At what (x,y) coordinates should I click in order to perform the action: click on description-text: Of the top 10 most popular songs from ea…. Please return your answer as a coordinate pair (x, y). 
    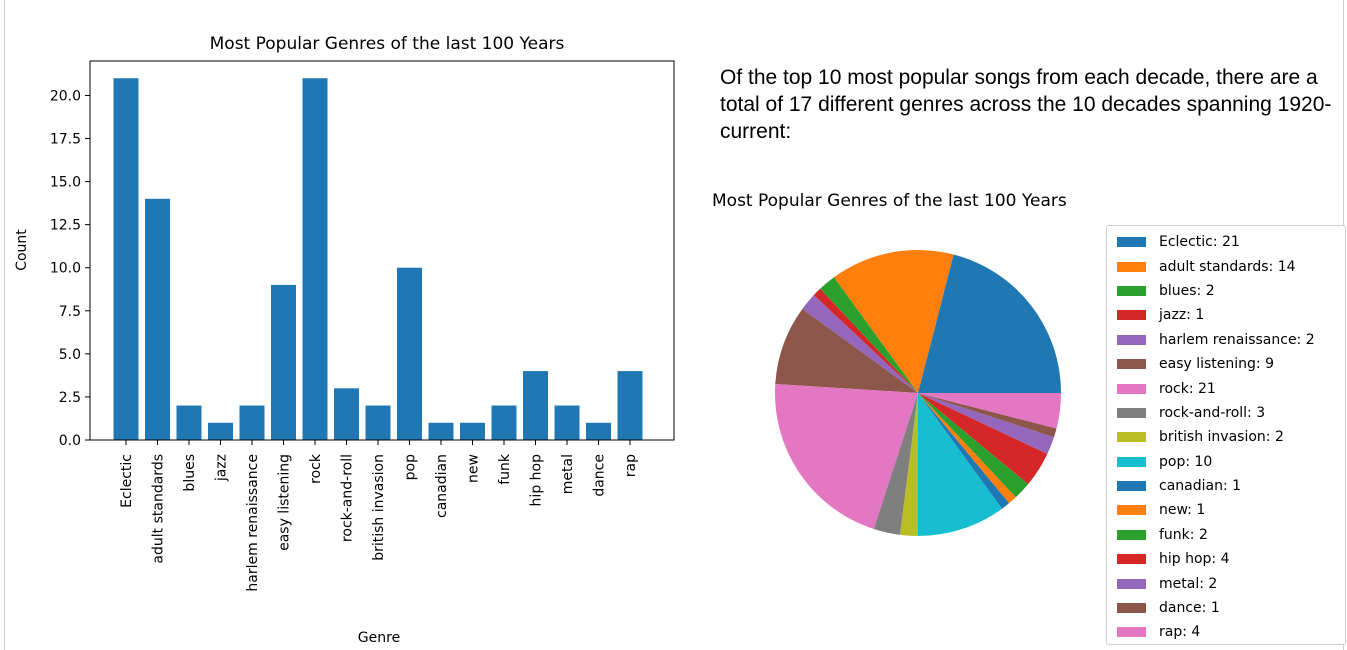
    Looking at the image, I should click on (1026, 104).